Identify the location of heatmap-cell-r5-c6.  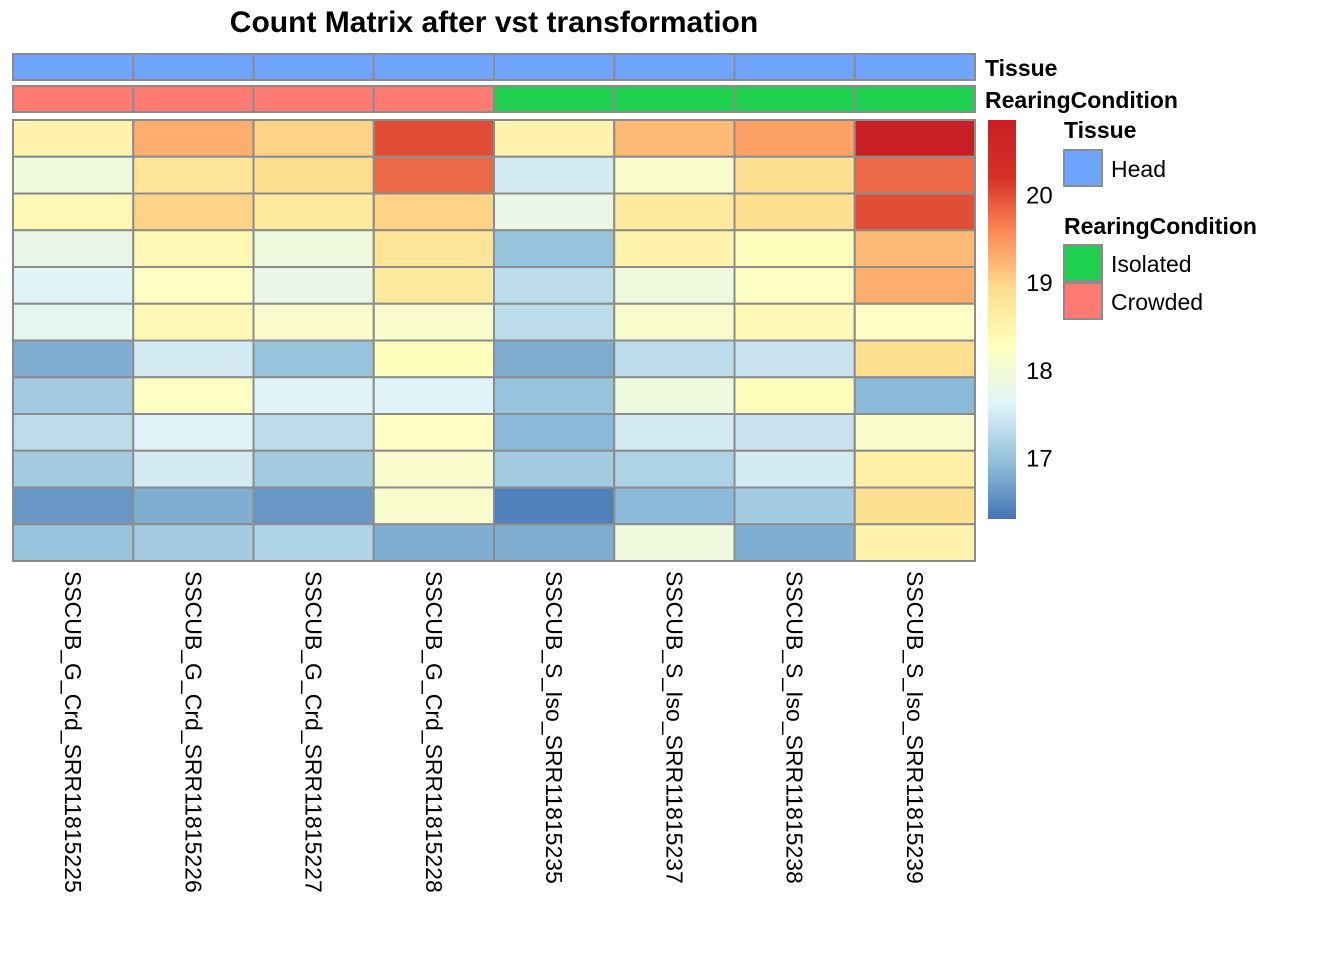
(674, 285).